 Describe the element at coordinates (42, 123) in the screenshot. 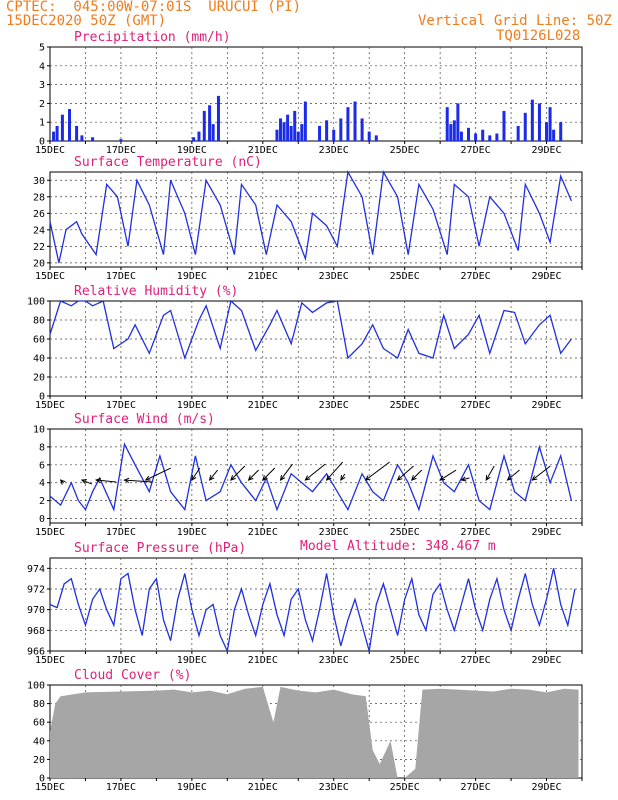

I see `precip-ytick-label: 1` at that location.